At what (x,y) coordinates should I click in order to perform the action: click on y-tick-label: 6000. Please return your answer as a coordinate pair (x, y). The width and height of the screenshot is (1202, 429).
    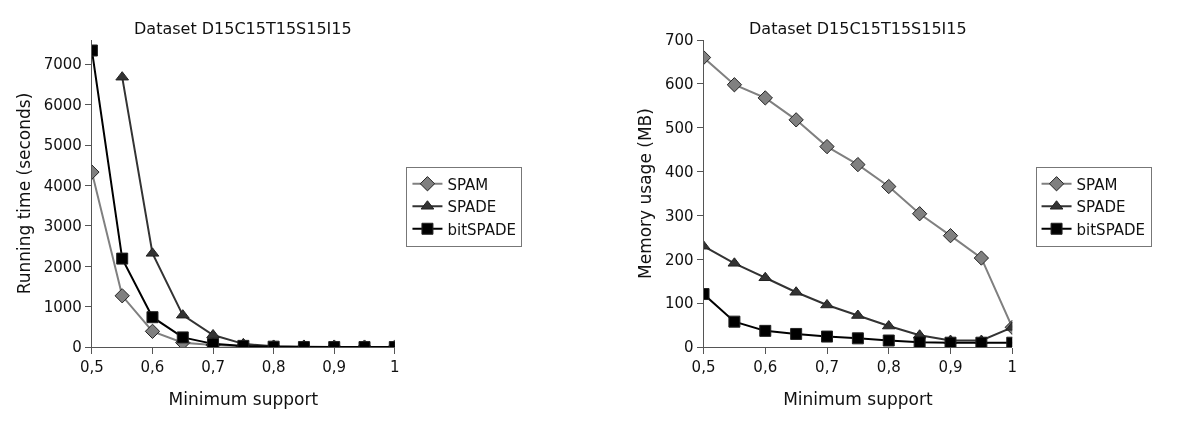
    Looking at the image, I should click on (62, 104).